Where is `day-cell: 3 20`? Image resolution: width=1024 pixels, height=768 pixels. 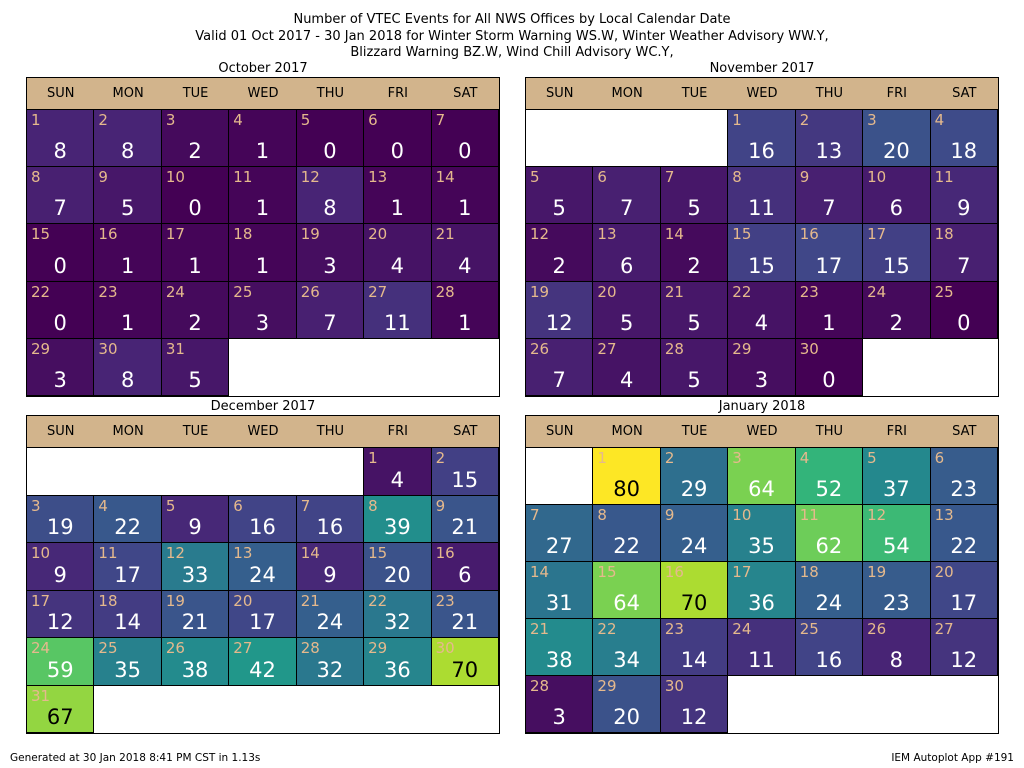
day-cell: 3 20 is located at coordinates (896, 138).